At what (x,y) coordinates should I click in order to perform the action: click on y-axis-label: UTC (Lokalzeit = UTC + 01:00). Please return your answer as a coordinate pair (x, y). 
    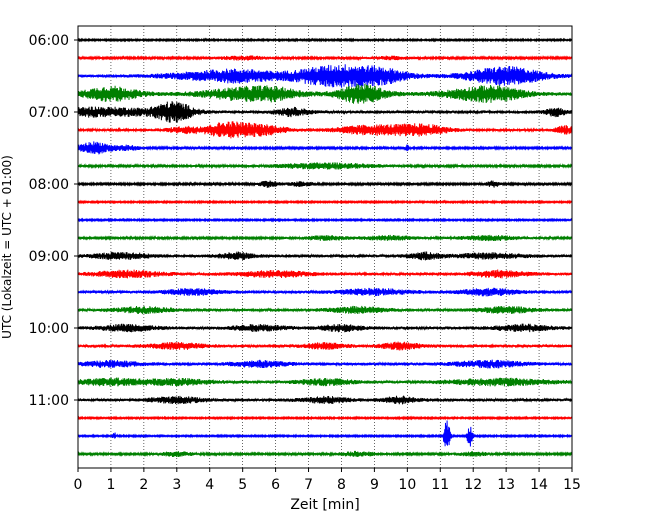
    Looking at the image, I should click on (7, 247).